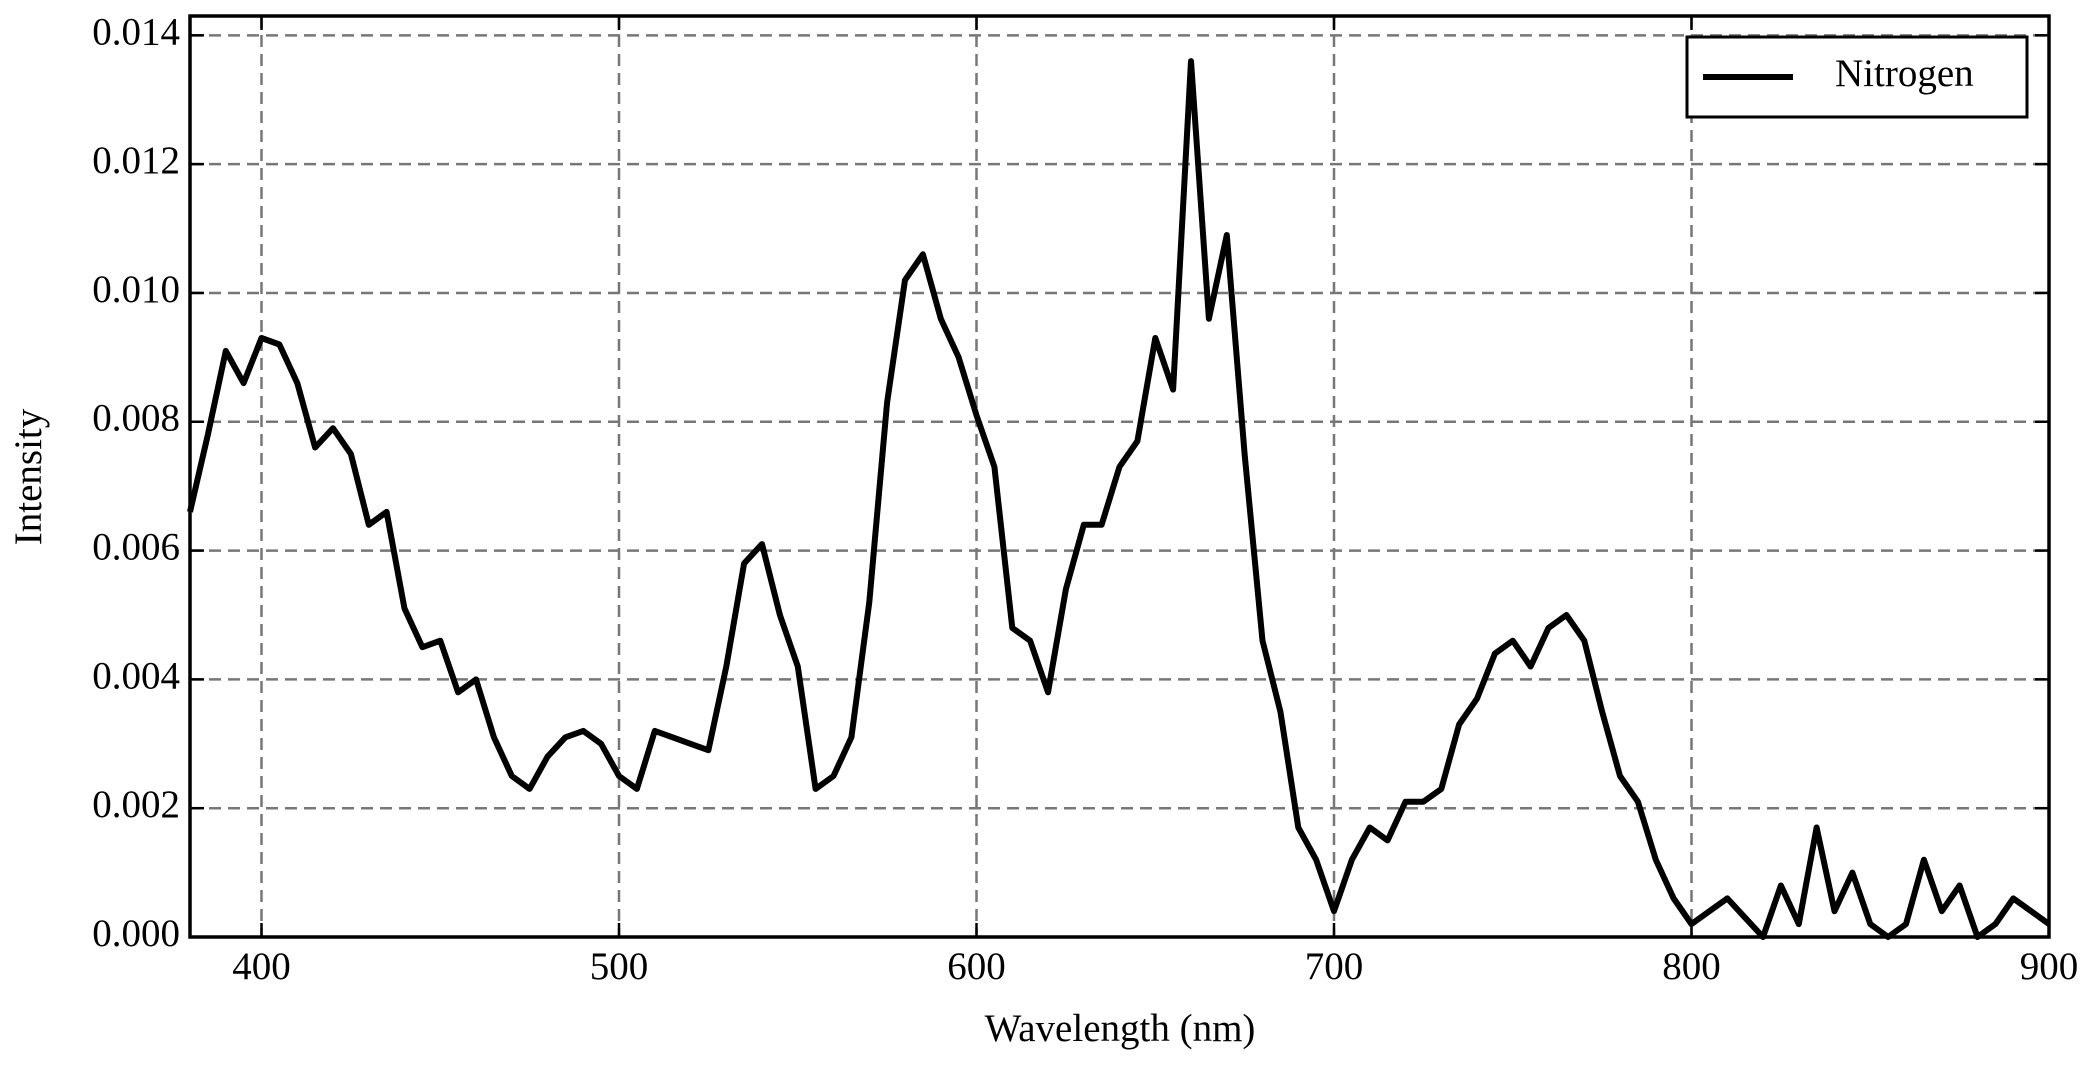  I want to click on y-axis-label: Intensity, so click(28, 476).